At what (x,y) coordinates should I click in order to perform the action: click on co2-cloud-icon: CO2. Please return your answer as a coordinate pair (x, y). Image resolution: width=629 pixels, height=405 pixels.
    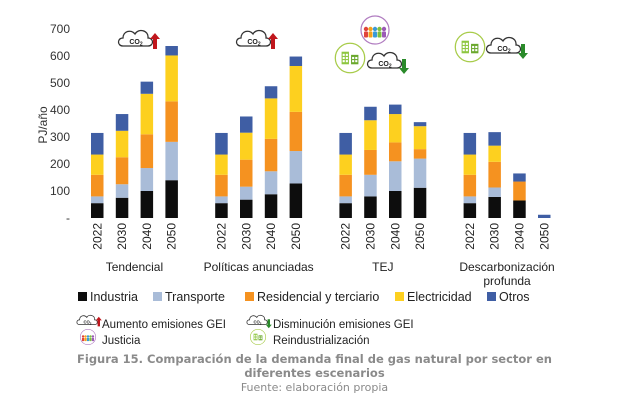
    Looking at the image, I should click on (506, 47).